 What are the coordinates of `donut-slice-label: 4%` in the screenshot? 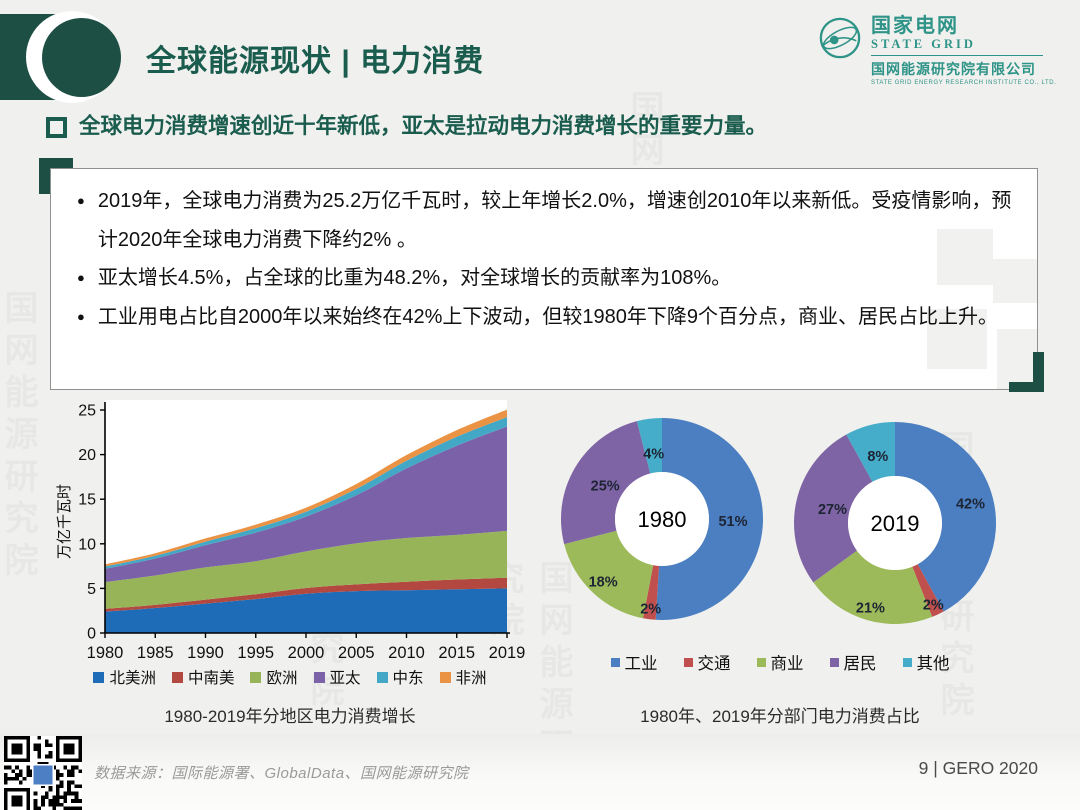 It's located at (653, 455).